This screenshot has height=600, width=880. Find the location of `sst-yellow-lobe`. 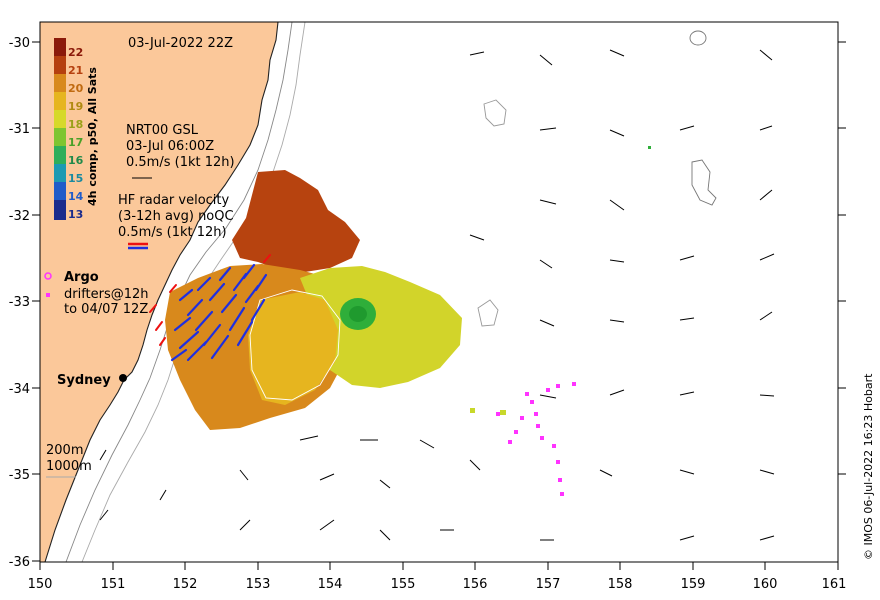

sst-yellow-lobe is located at coordinates (381, 327).